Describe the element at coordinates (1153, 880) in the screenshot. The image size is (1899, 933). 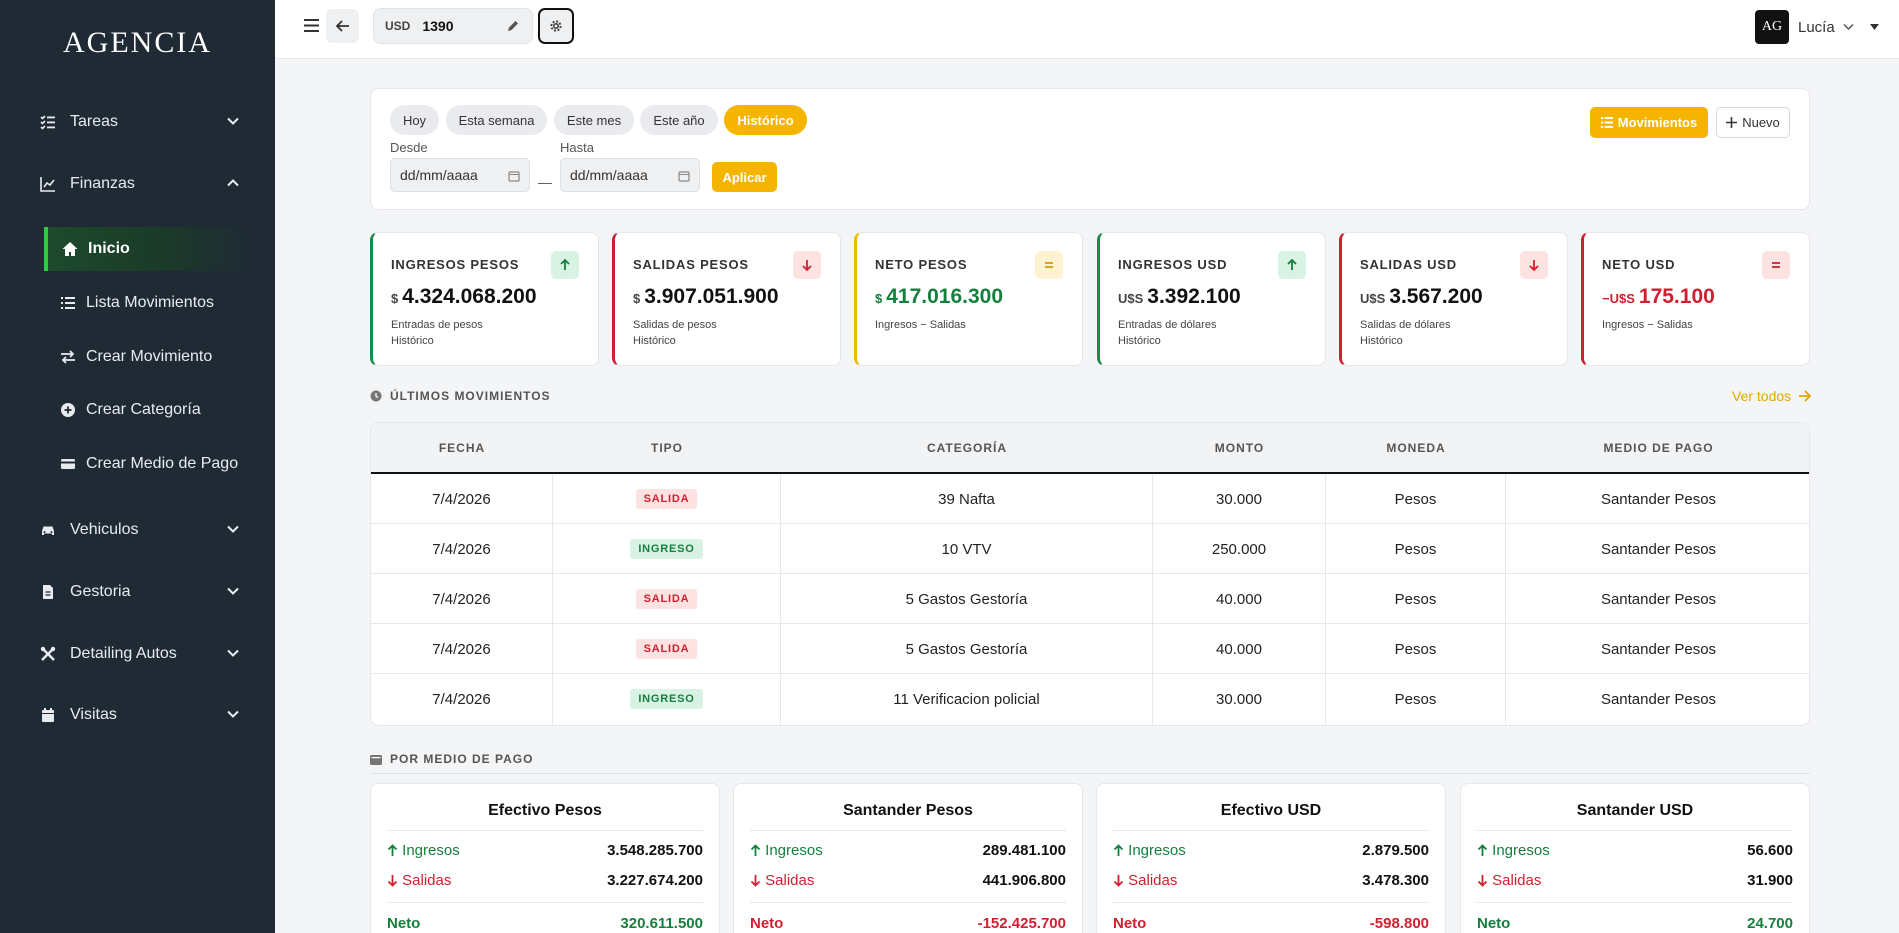
I see `salidas-label: Salidas` at that location.